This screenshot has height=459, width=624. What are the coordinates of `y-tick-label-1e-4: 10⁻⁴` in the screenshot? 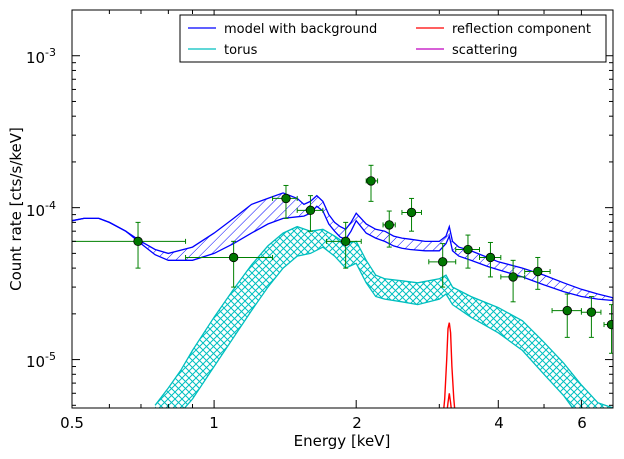 It's located at (41, 209).